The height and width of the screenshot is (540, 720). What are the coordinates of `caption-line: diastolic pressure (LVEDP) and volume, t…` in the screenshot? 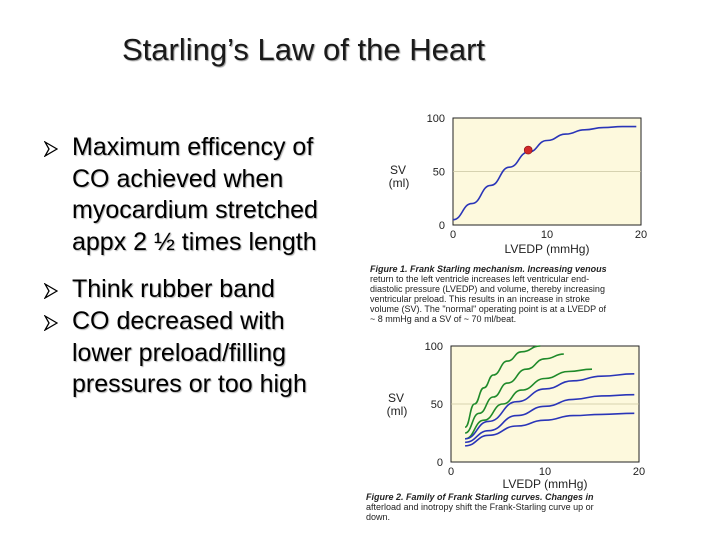 It's located at (487, 289).